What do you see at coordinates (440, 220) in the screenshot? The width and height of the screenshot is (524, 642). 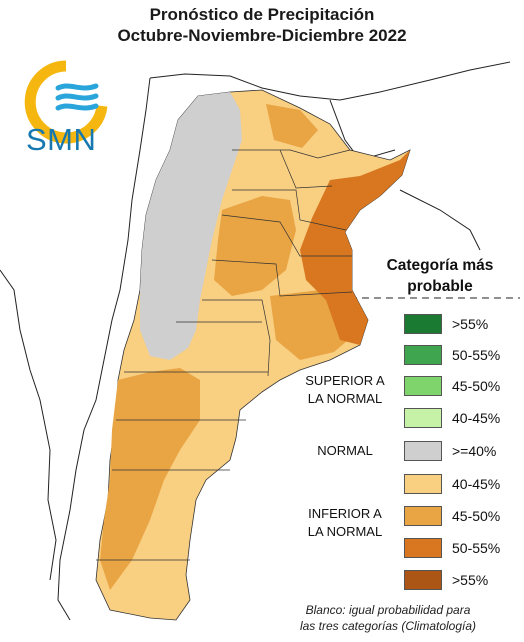 I see `uruguay-border` at bounding box center [440, 220].